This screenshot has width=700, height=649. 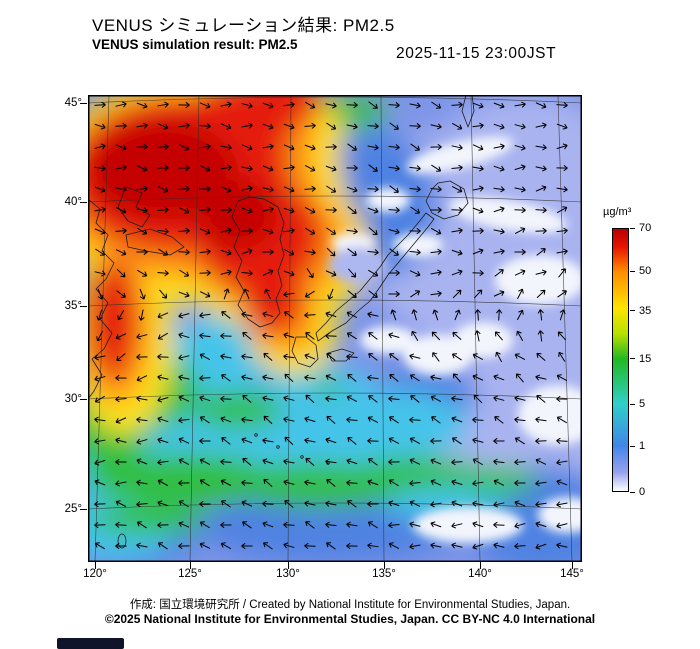 What do you see at coordinates (90, 643) in the screenshot?
I see `bottom-left-artifact` at bounding box center [90, 643].